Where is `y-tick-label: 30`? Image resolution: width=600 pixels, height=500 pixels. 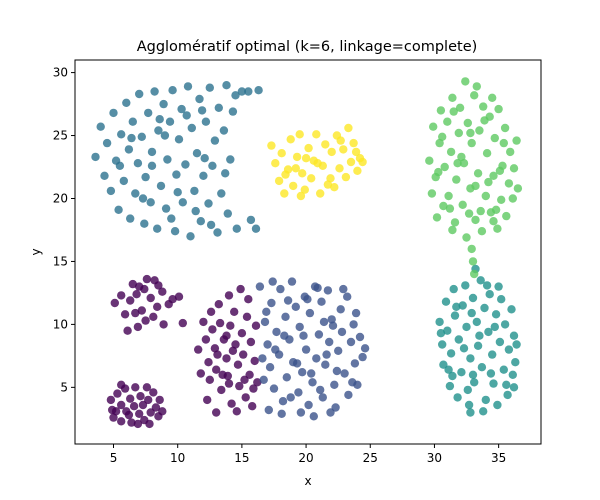
y-tick-label: 30 is located at coordinates (60, 73).